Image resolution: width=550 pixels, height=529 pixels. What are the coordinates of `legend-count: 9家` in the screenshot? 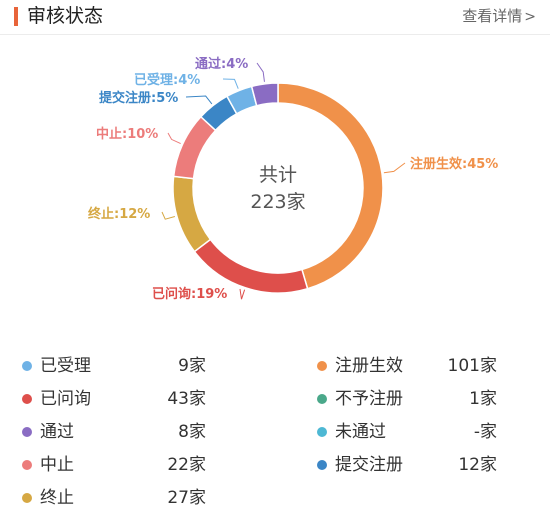 It's located at (192, 366).